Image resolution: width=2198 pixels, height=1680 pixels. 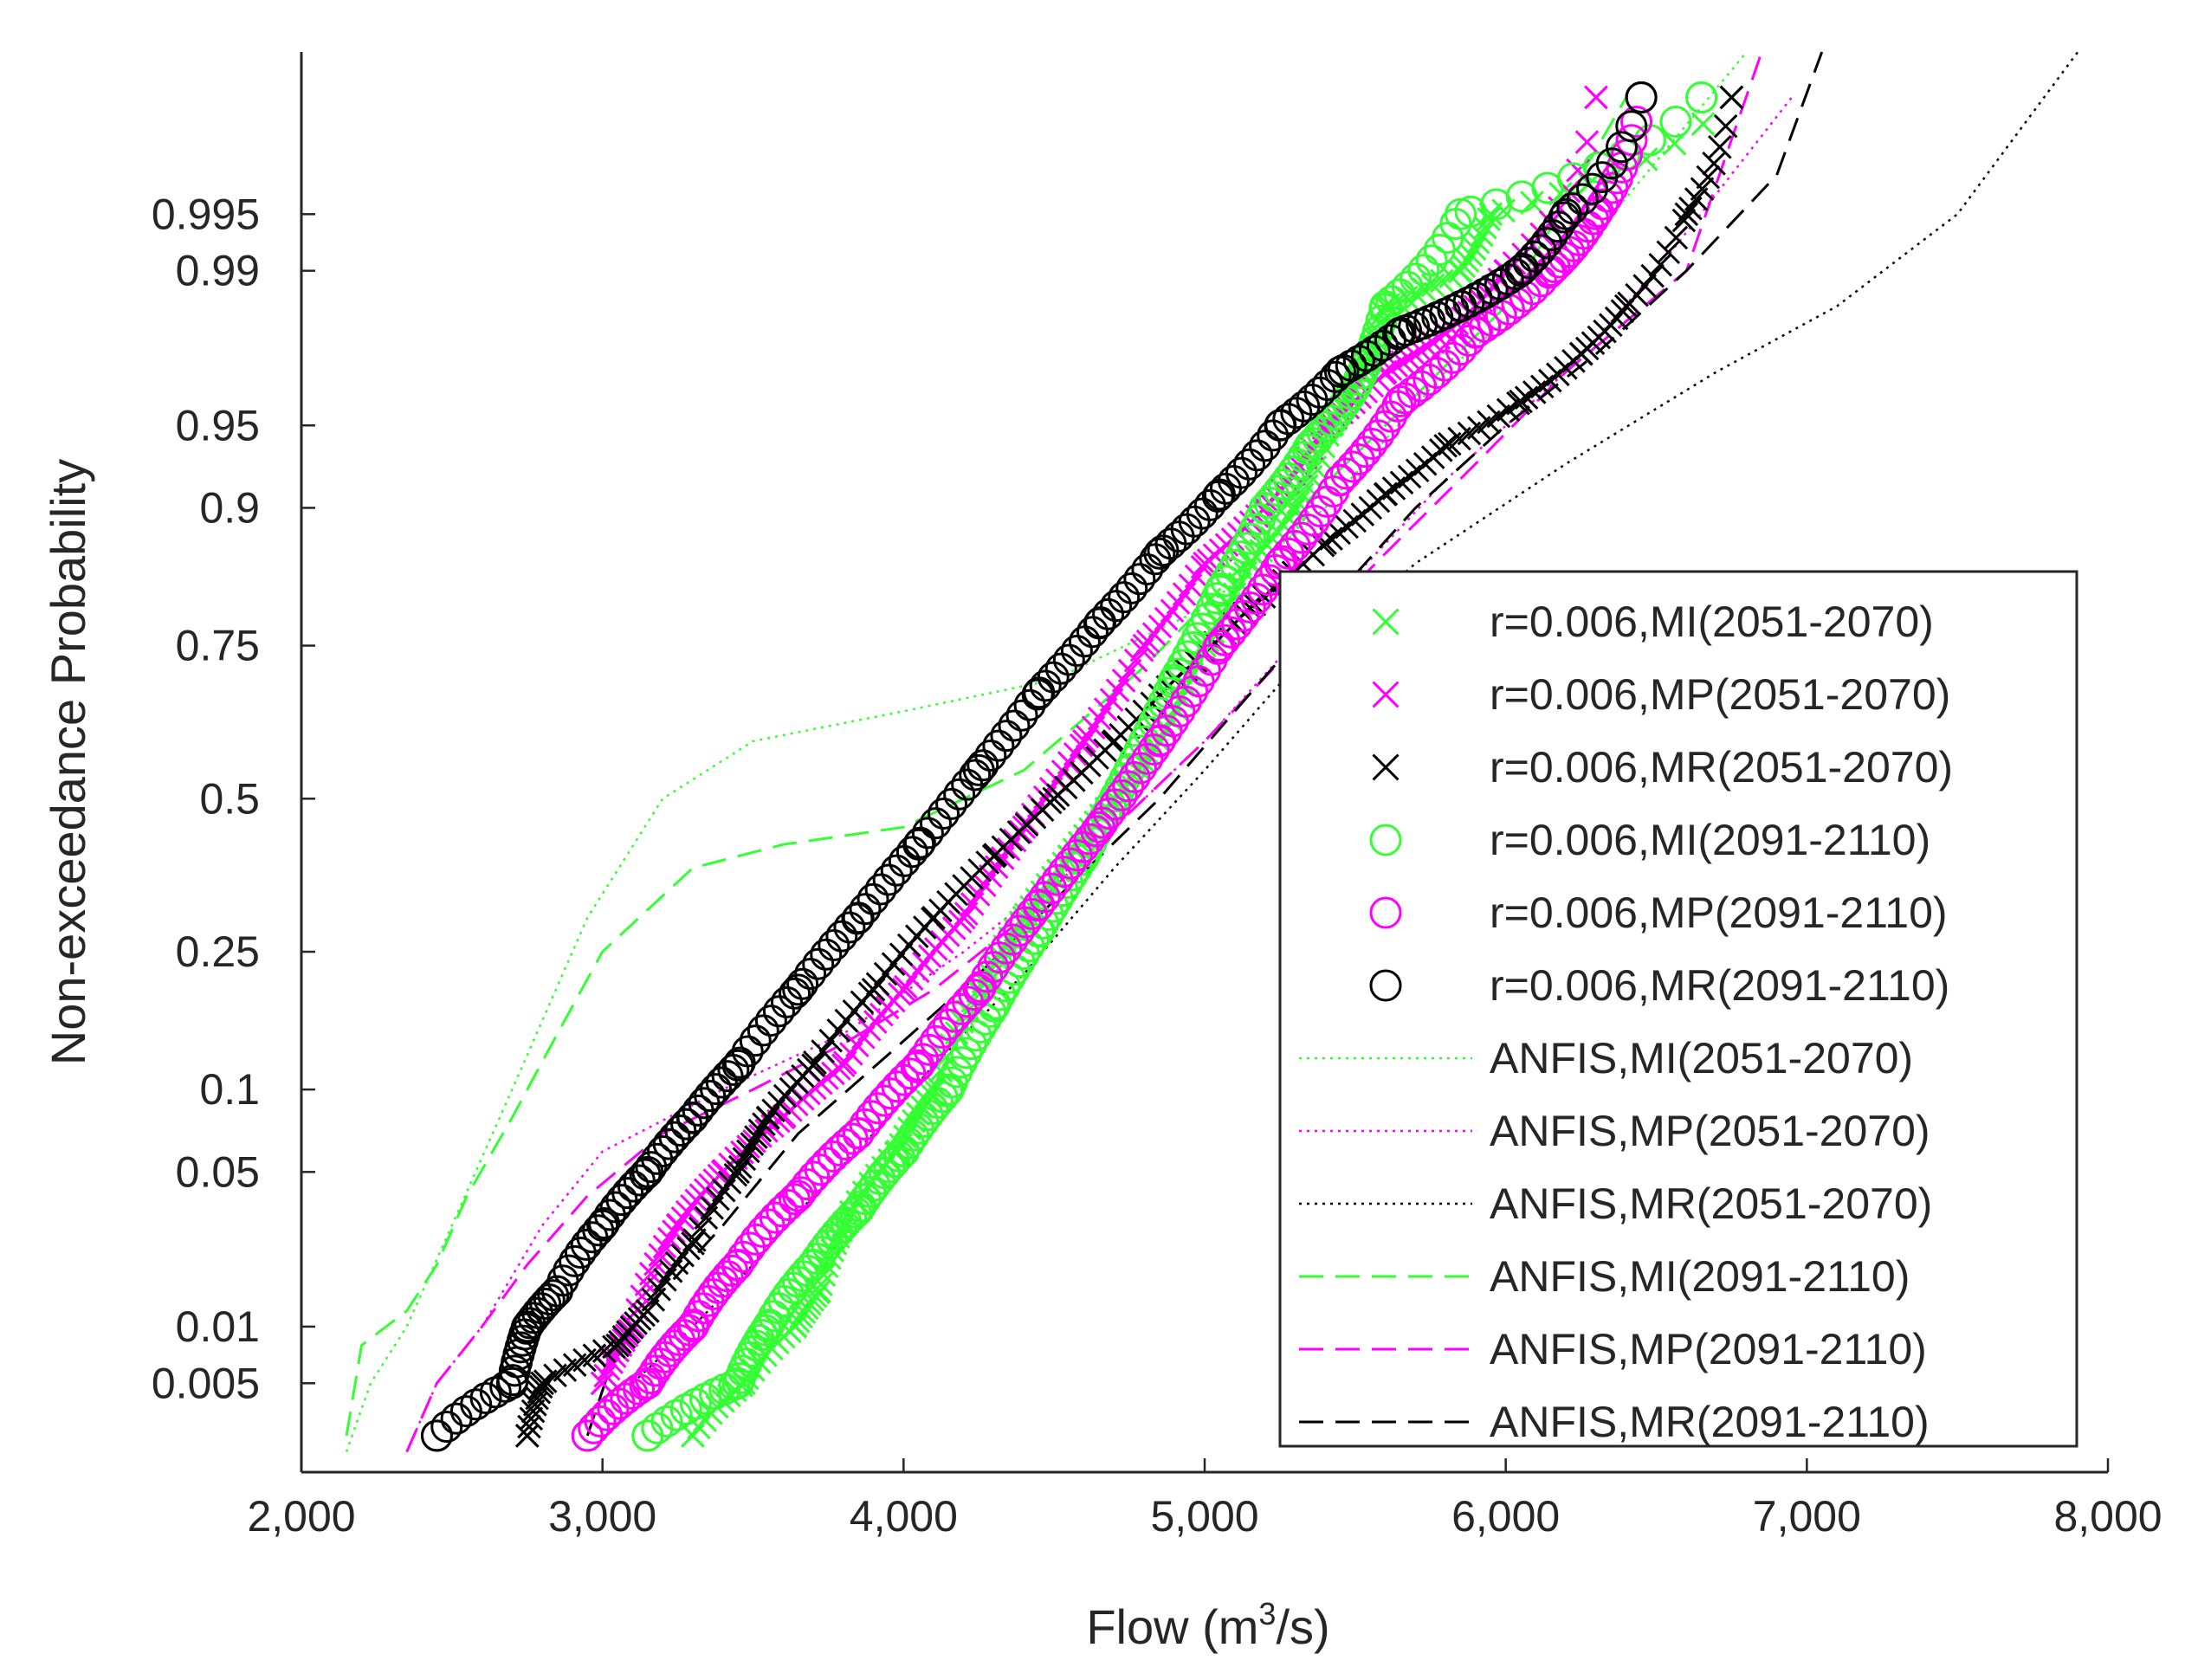 I want to click on legend-label: r=0.006,MP(2091-2110), so click(x=1719, y=912).